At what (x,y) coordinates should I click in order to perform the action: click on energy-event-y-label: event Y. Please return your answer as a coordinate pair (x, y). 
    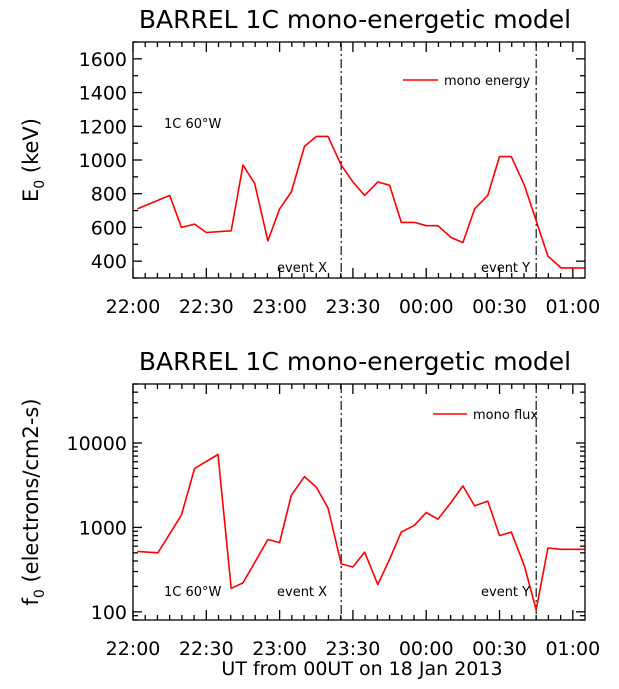
    Looking at the image, I should click on (505, 268).